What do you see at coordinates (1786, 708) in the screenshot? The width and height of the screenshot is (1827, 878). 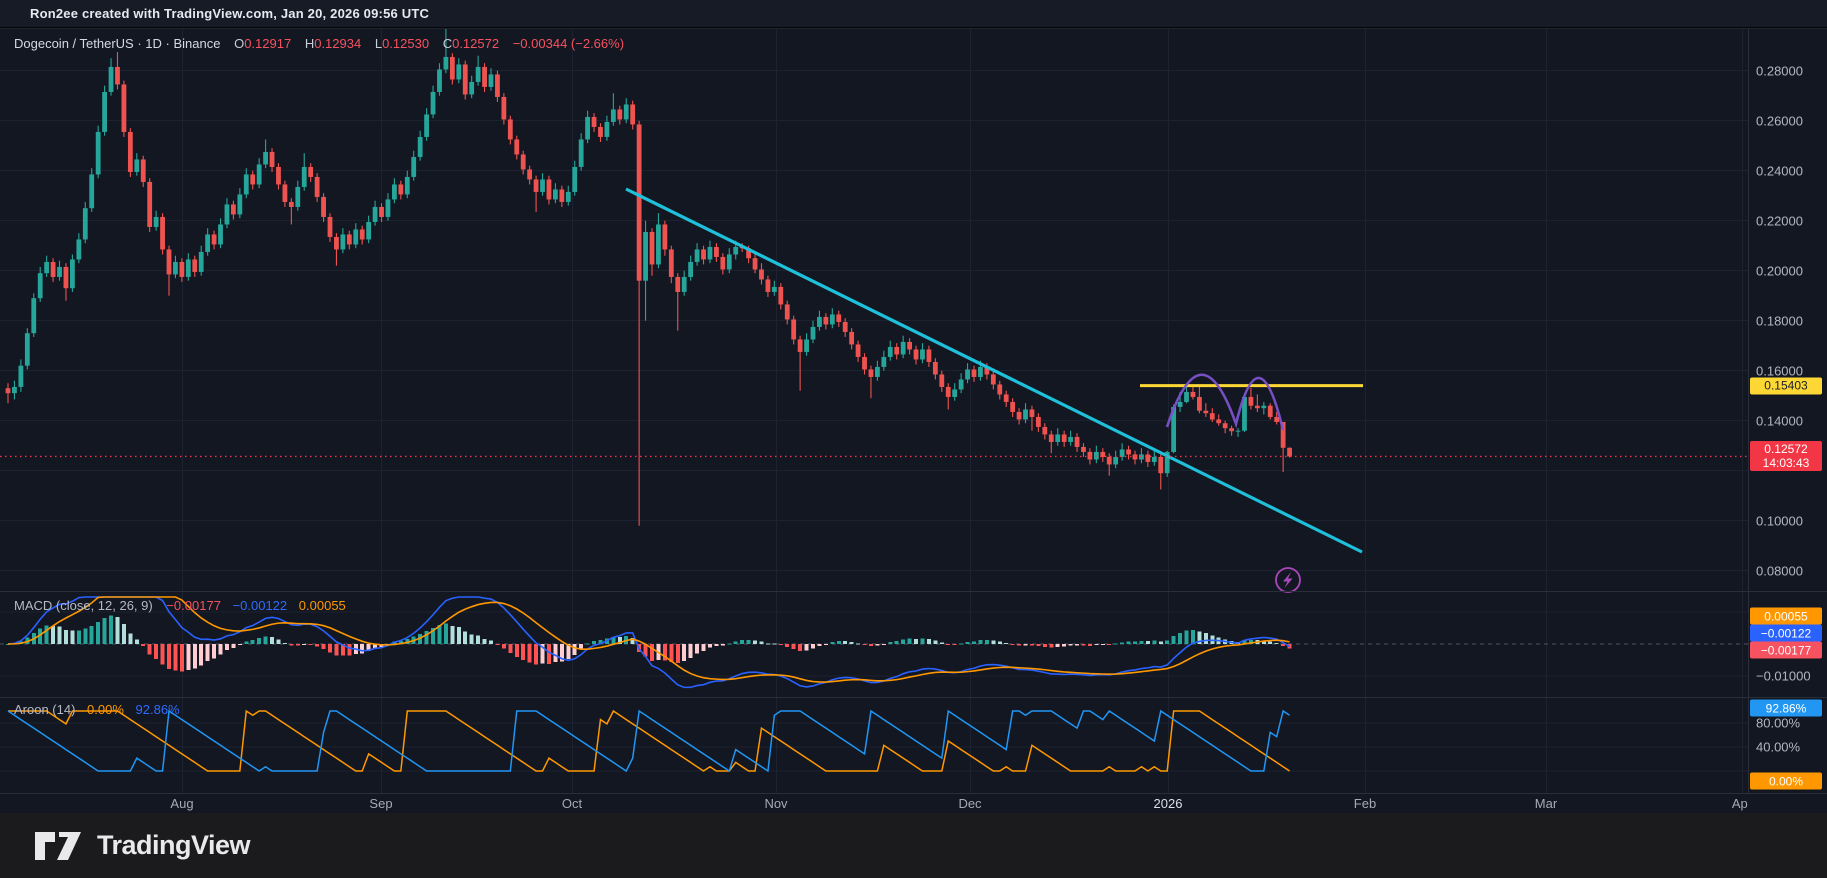 I see `aroon-axis-badge: 92.86%` at bounding box center [1786, 708].